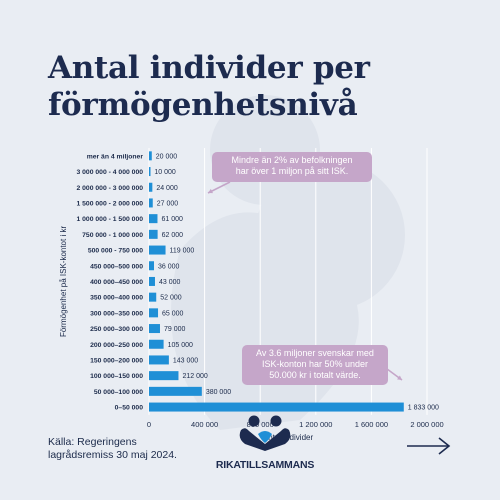 The image size is (500, 500). Describe the element at coordinates (116, 345) in the screenshot. I see `category-label: 200 000–250 000` at that location.